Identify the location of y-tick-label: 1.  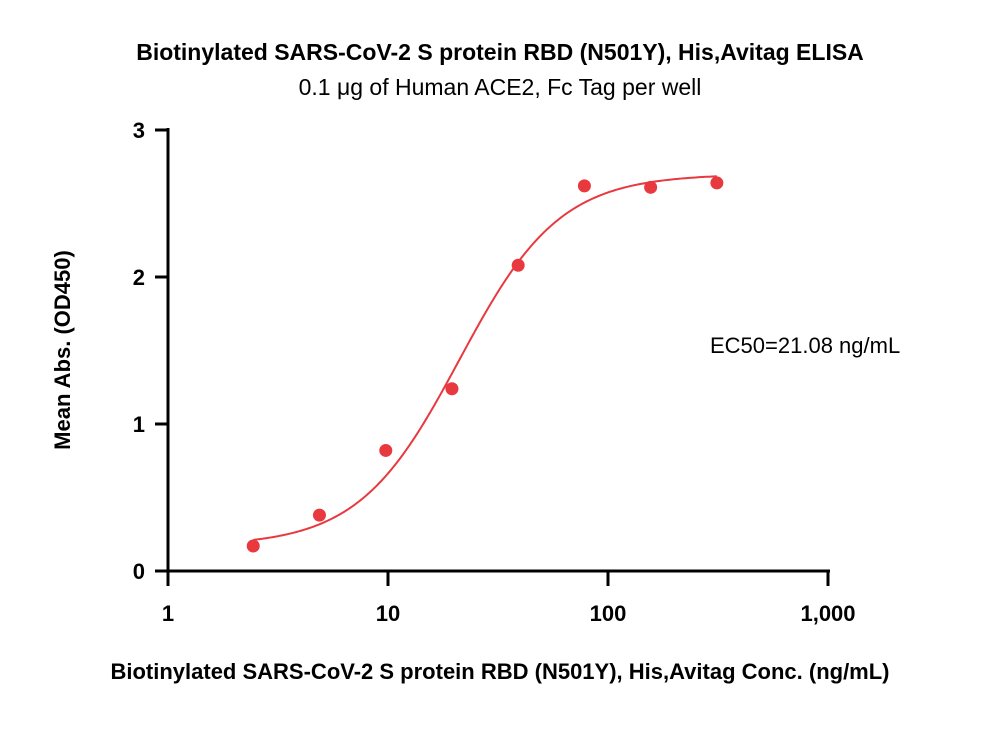
(139, 424).